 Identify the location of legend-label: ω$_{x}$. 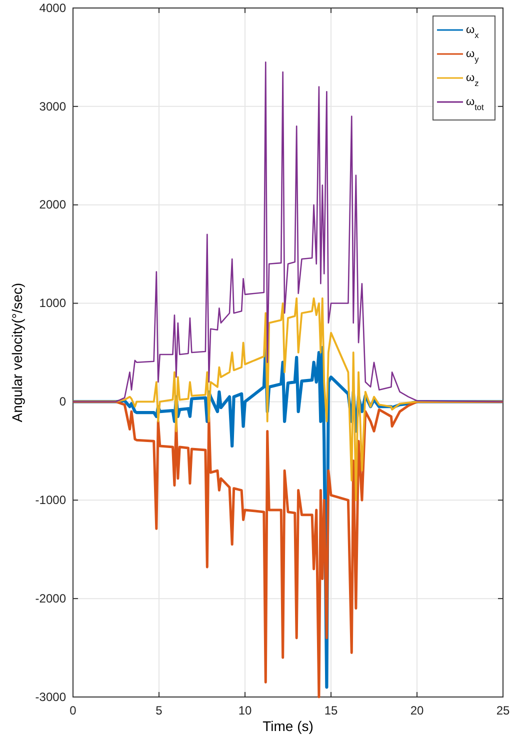
(473, 32).